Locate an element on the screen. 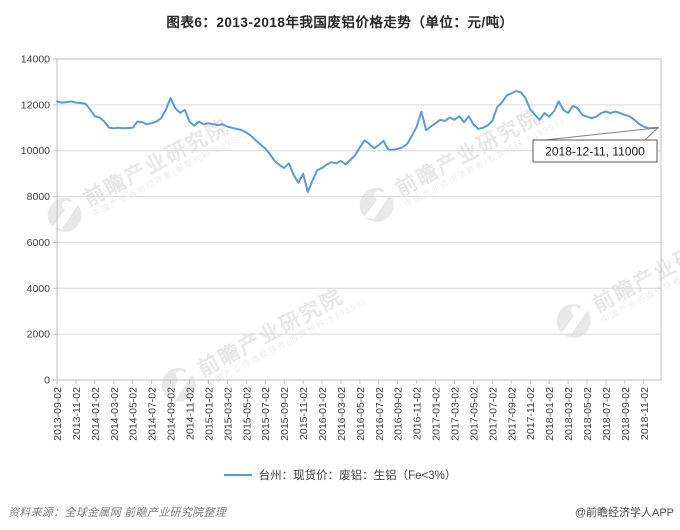 The width and height of the screenshot is (680, 530). chart-legend: 台州：现货价：废铝：生铝（Fe<3%） is located at coordinates (340, 475).